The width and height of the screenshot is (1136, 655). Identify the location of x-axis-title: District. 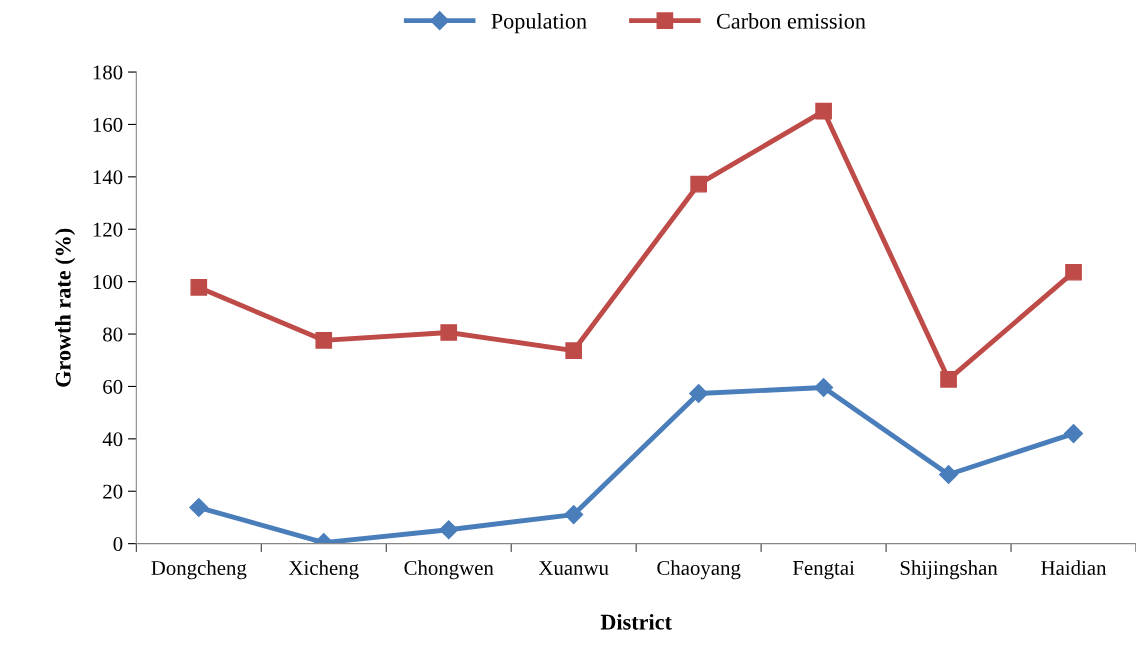
(636, 621).